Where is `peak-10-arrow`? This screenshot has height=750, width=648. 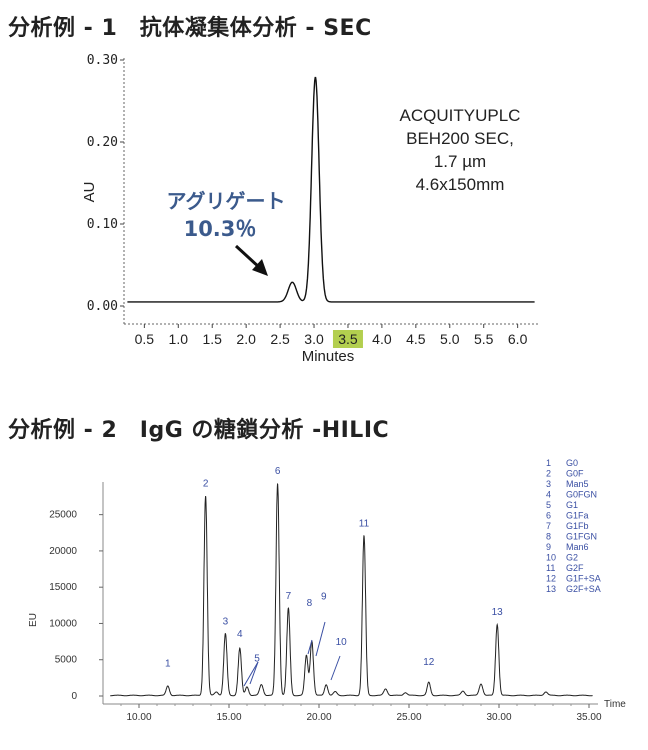 peak-10-arrow is located at coordinates (335, 668).